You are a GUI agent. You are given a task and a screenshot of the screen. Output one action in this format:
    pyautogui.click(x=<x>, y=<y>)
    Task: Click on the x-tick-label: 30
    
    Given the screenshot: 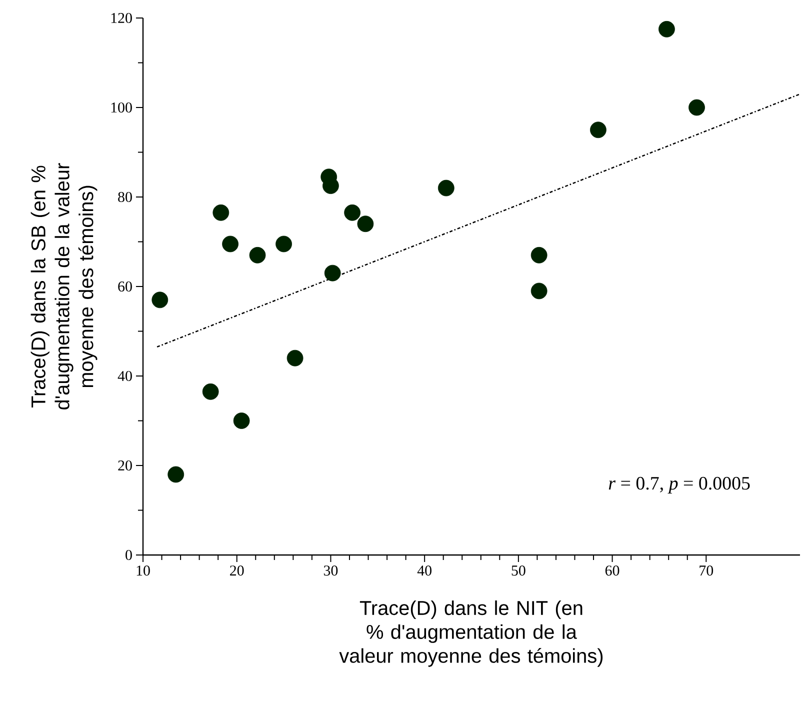 What is the action you would take?
    pyautogui.click(x=331, y=571)
    